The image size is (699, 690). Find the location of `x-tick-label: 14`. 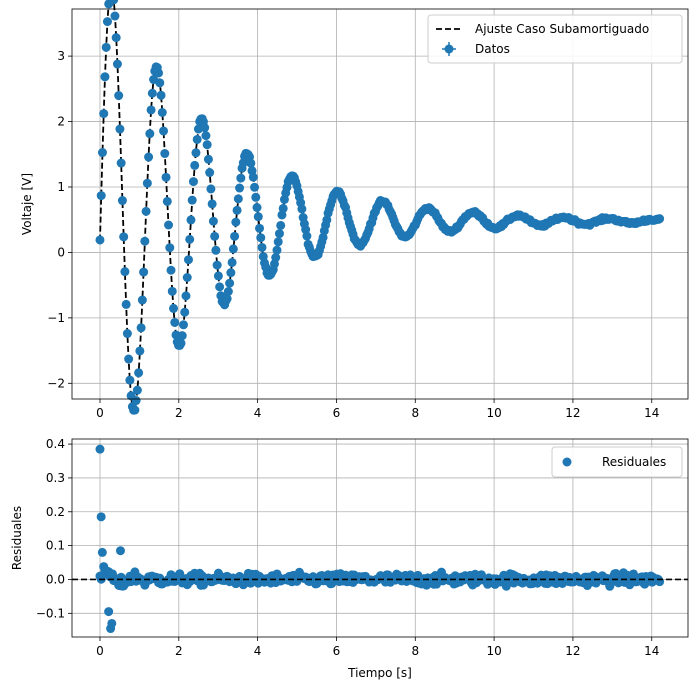

x-tick-label: 14 is located at coordinates (651, 651).